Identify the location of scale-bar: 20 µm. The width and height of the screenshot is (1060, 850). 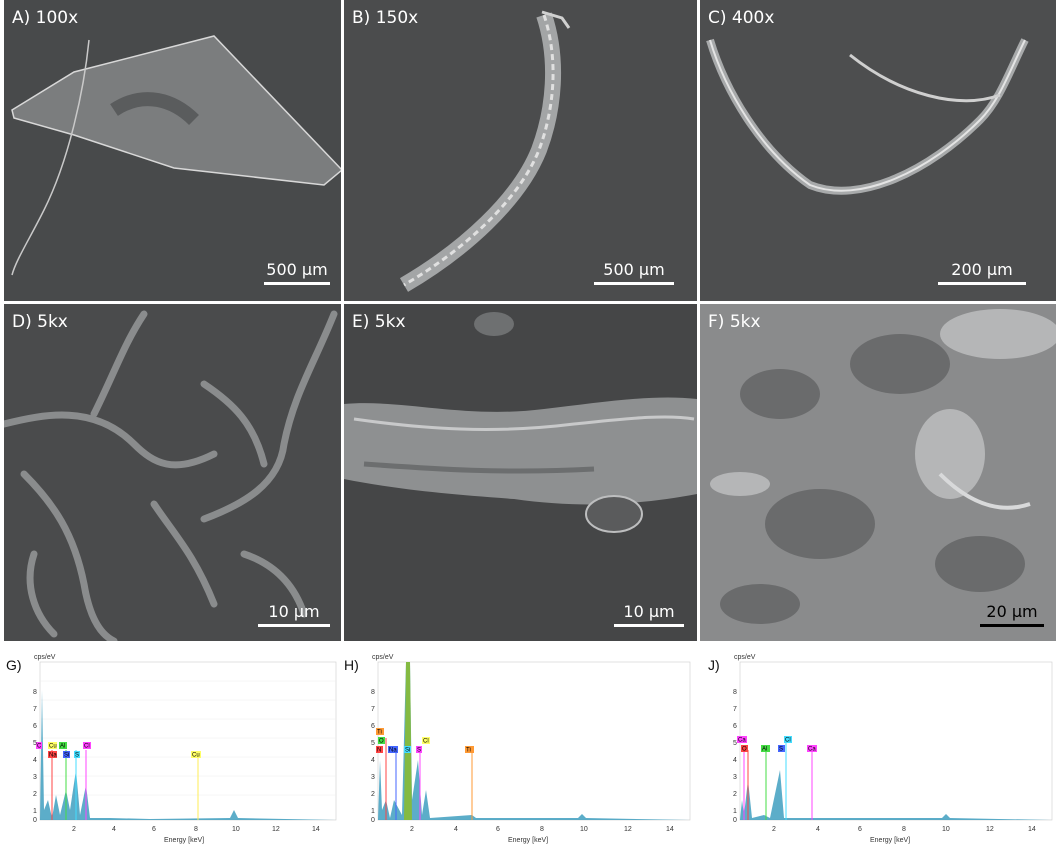
(1012, 614).